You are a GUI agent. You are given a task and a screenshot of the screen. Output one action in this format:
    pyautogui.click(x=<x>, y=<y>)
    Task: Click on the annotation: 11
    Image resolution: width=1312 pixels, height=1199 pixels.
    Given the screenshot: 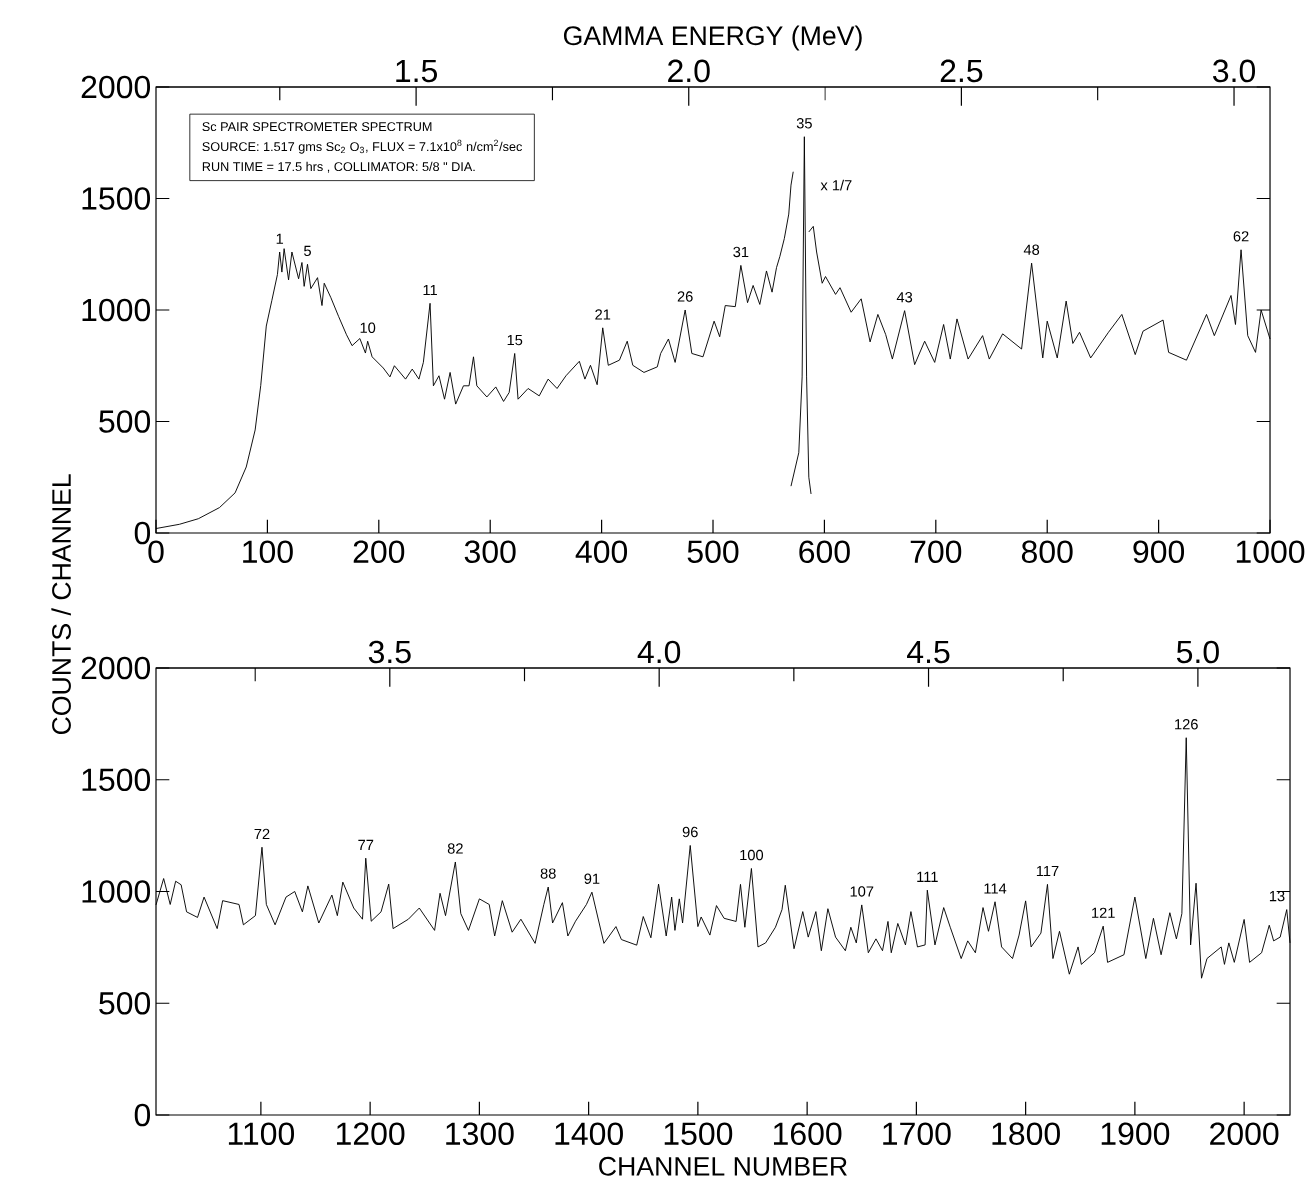 What is the action you would take?
    pyautogui.click(x=430, y=290)
    